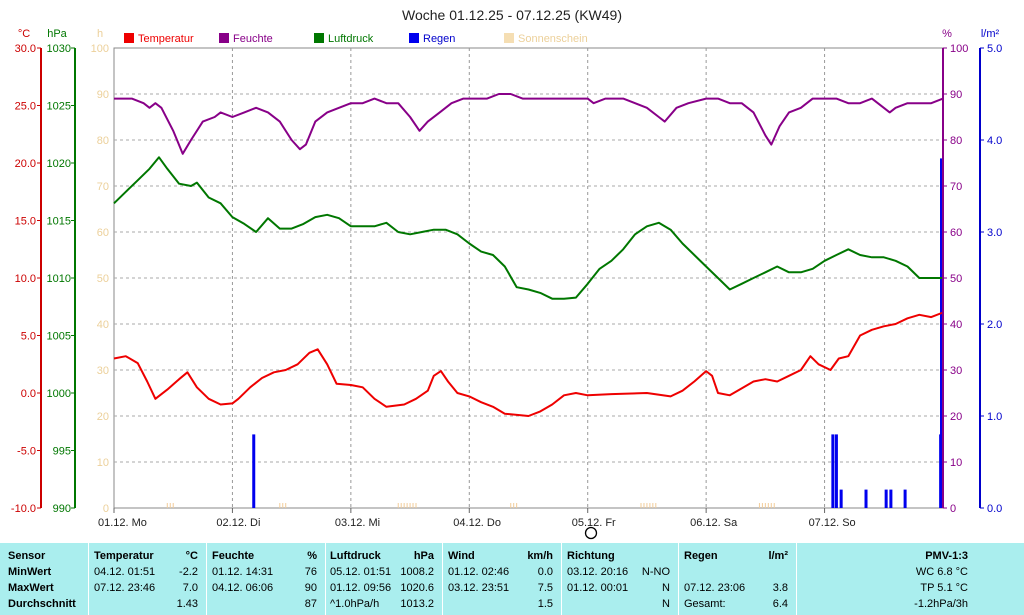 This screenshot has height=615, width=1024. Describe the element at coordinates (591, 556) in the screenshot. I see `stats-header-richtung: Richtung` at that location.